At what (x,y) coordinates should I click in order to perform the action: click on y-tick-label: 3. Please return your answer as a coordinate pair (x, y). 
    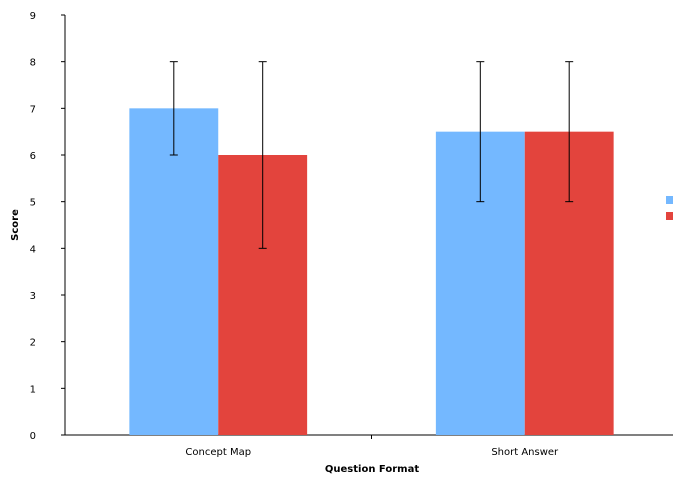
    Looking at the image, I should click on (33, 296).